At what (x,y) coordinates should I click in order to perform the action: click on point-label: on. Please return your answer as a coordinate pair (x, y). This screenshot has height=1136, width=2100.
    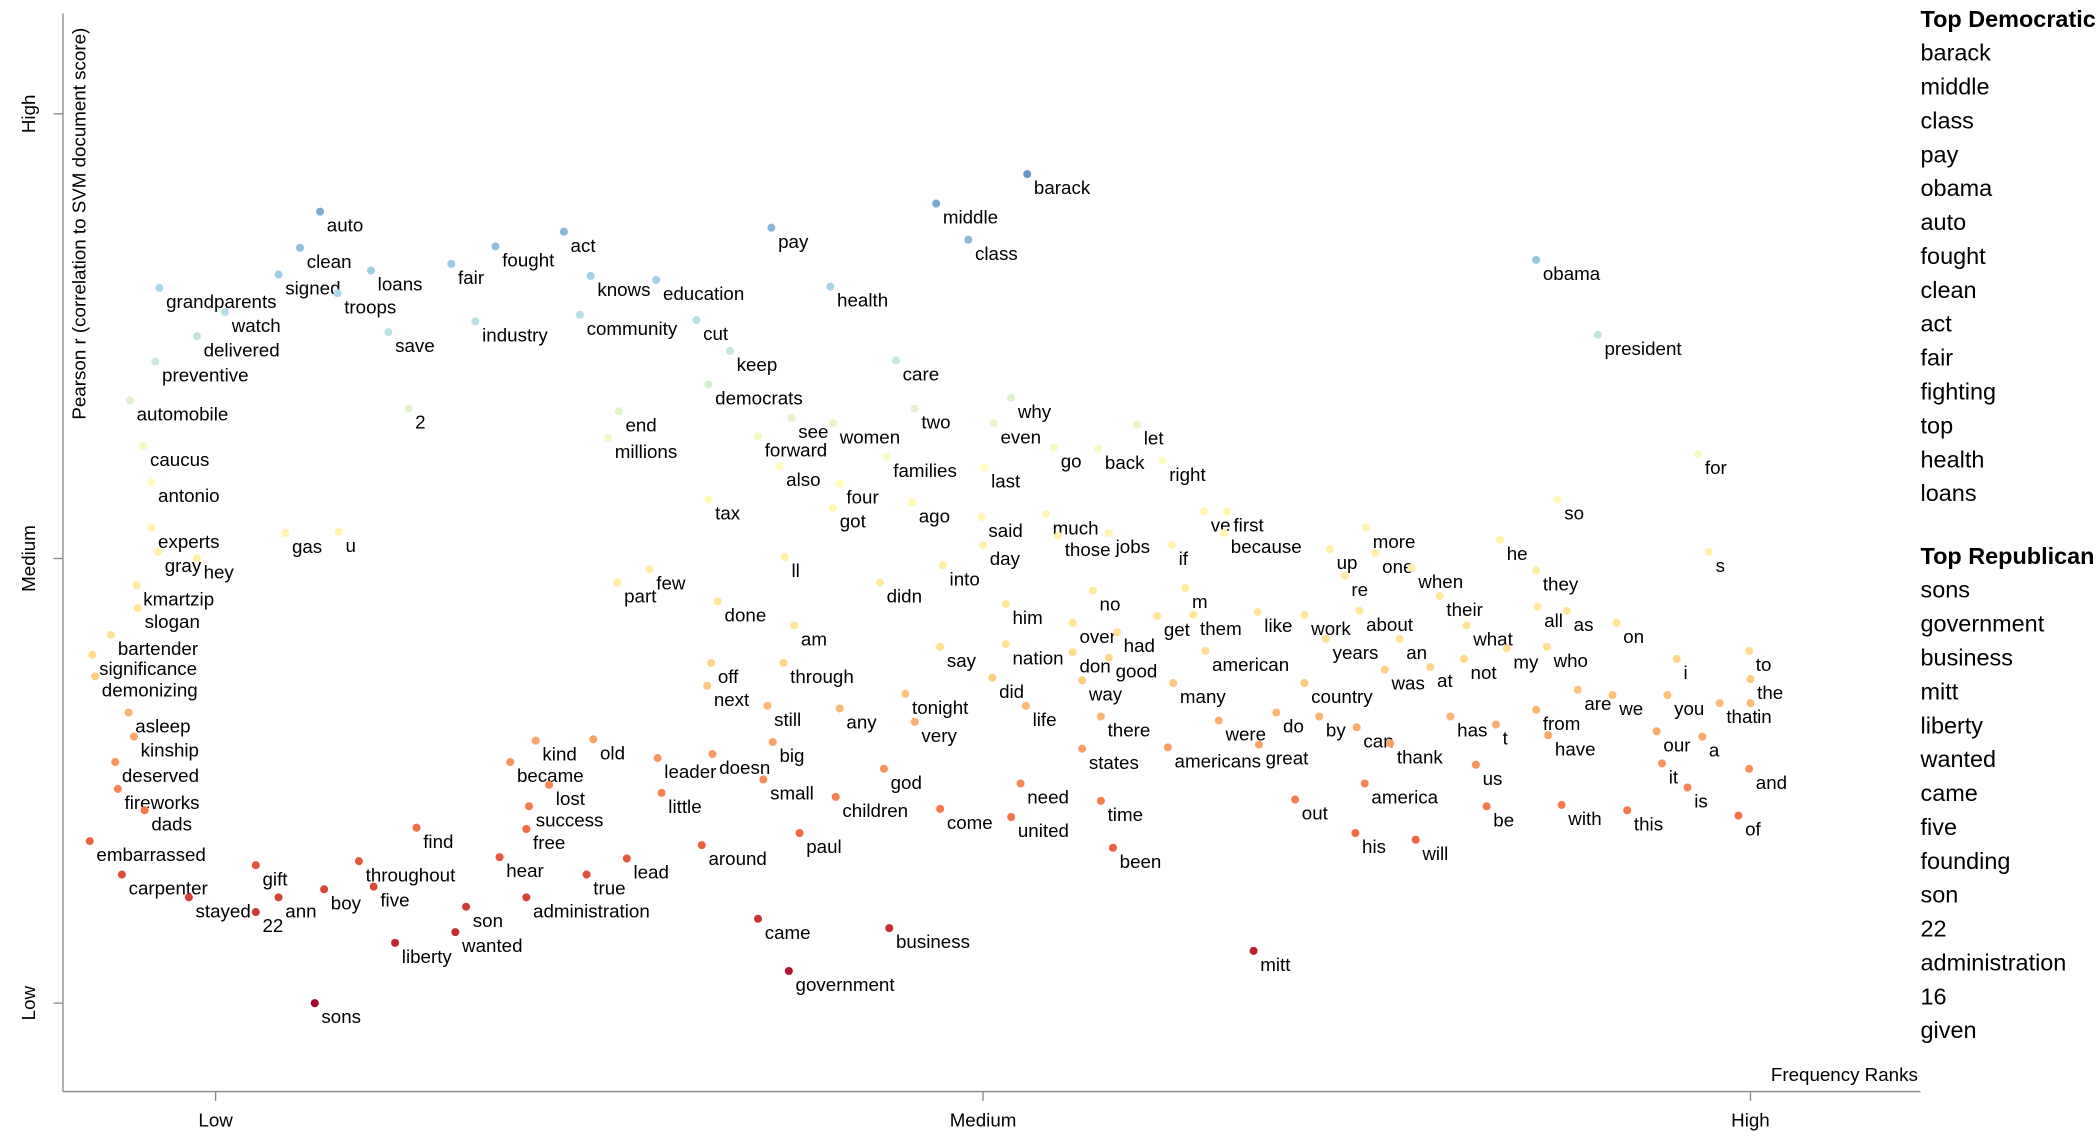
    Looking at the image, I should click on (1633, 636).